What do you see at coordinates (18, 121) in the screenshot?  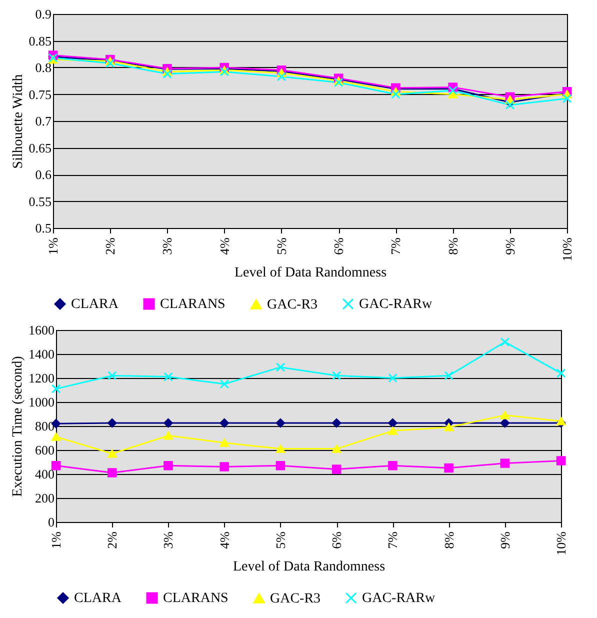 I see `y-axis-title: Silhouette Width` at bounding box center [18, 121].